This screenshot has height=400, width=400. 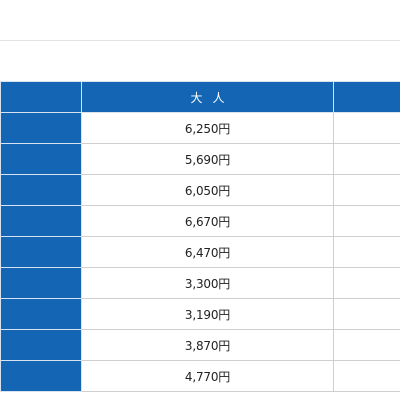 I want to click on table-row: 6,470円, so click(x=200, y=252).